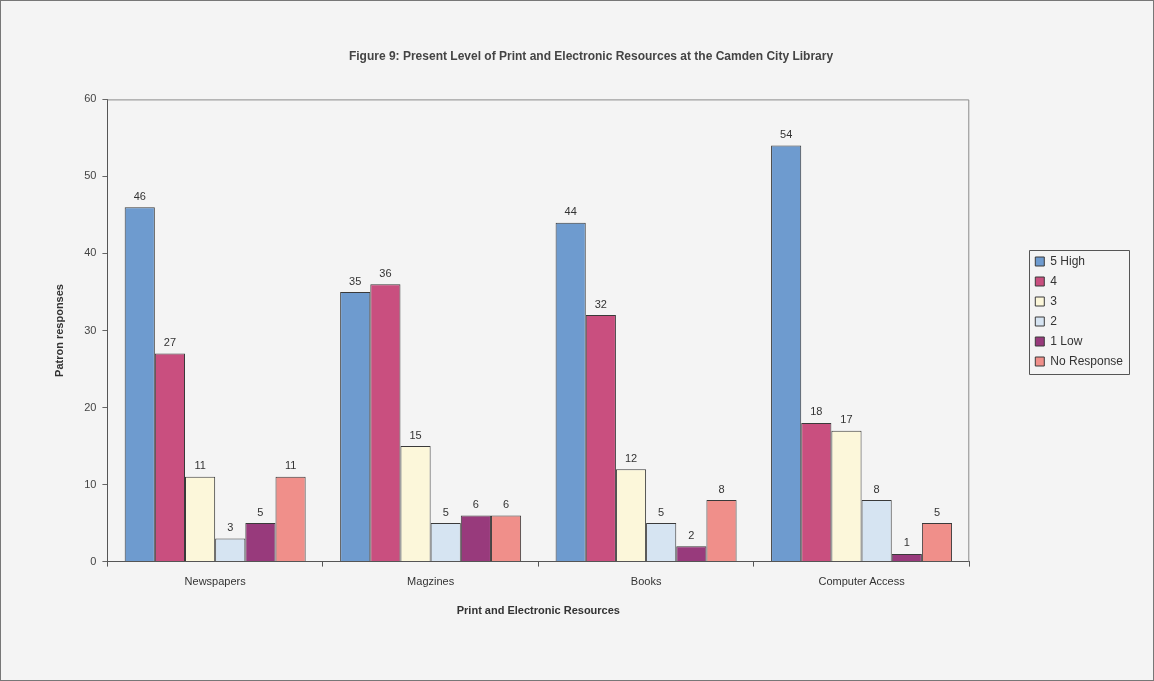  I want to click on y-tick-label: 0, so click(93, 560).